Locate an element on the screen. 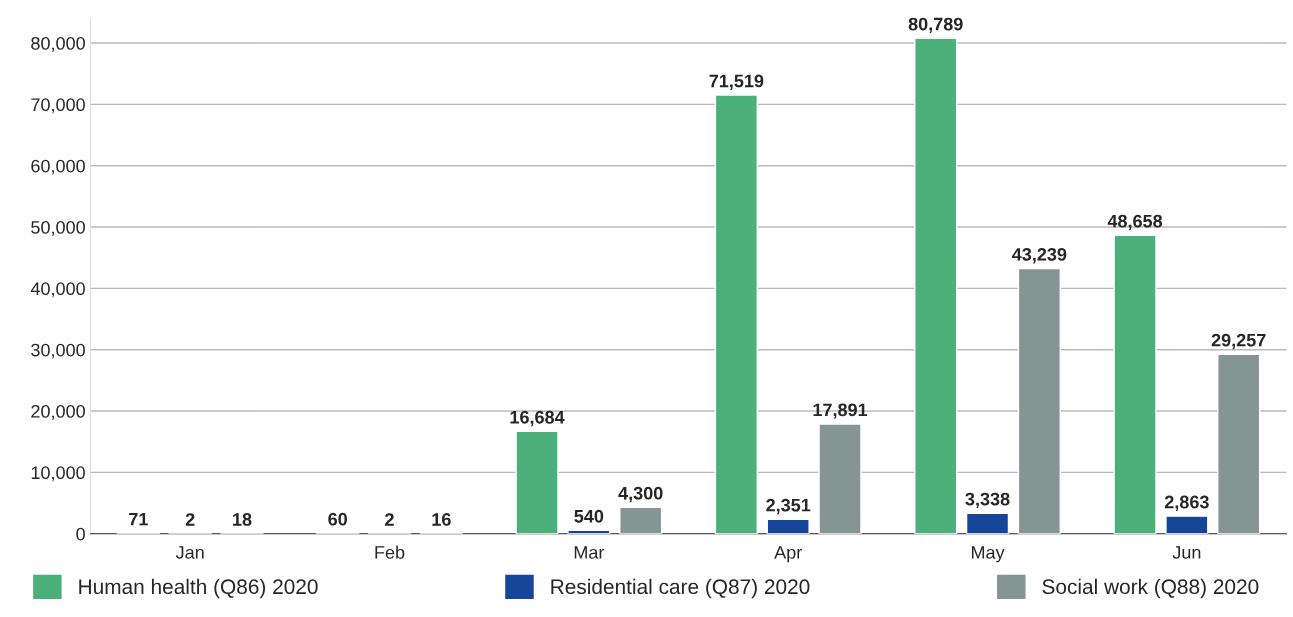  y-tick-label: 40,000 is located at coordinates (57, 290).